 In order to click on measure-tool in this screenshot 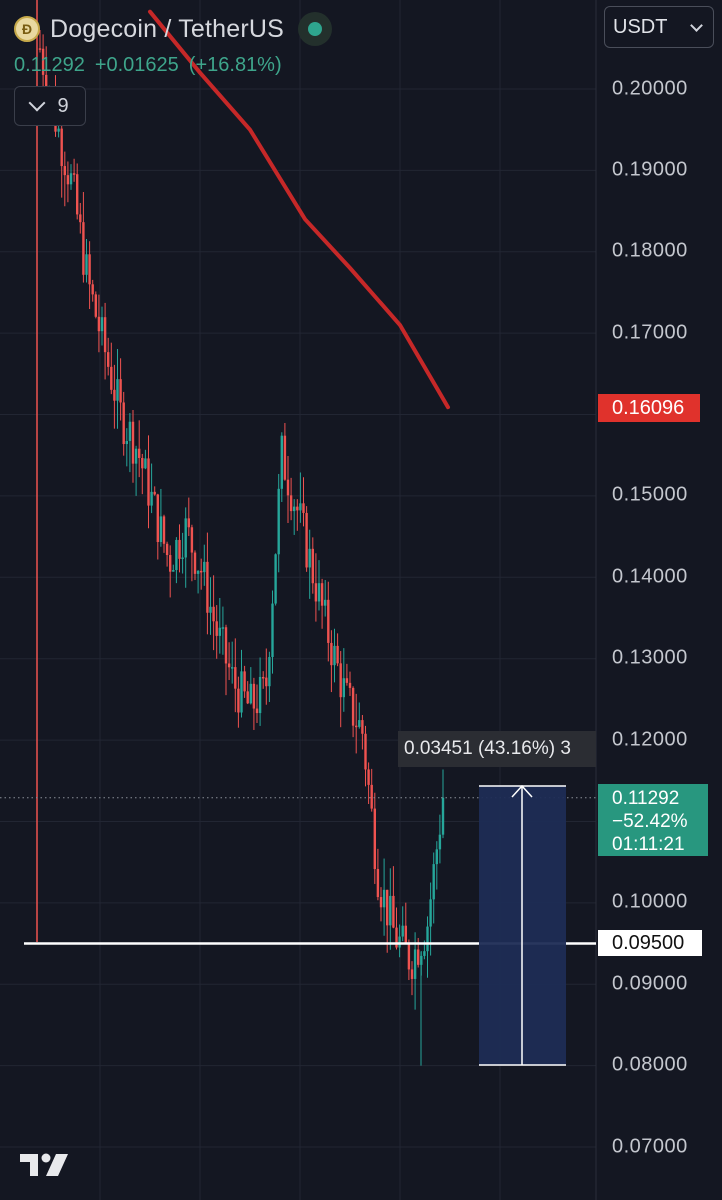, I will do `click(522, 925)`.